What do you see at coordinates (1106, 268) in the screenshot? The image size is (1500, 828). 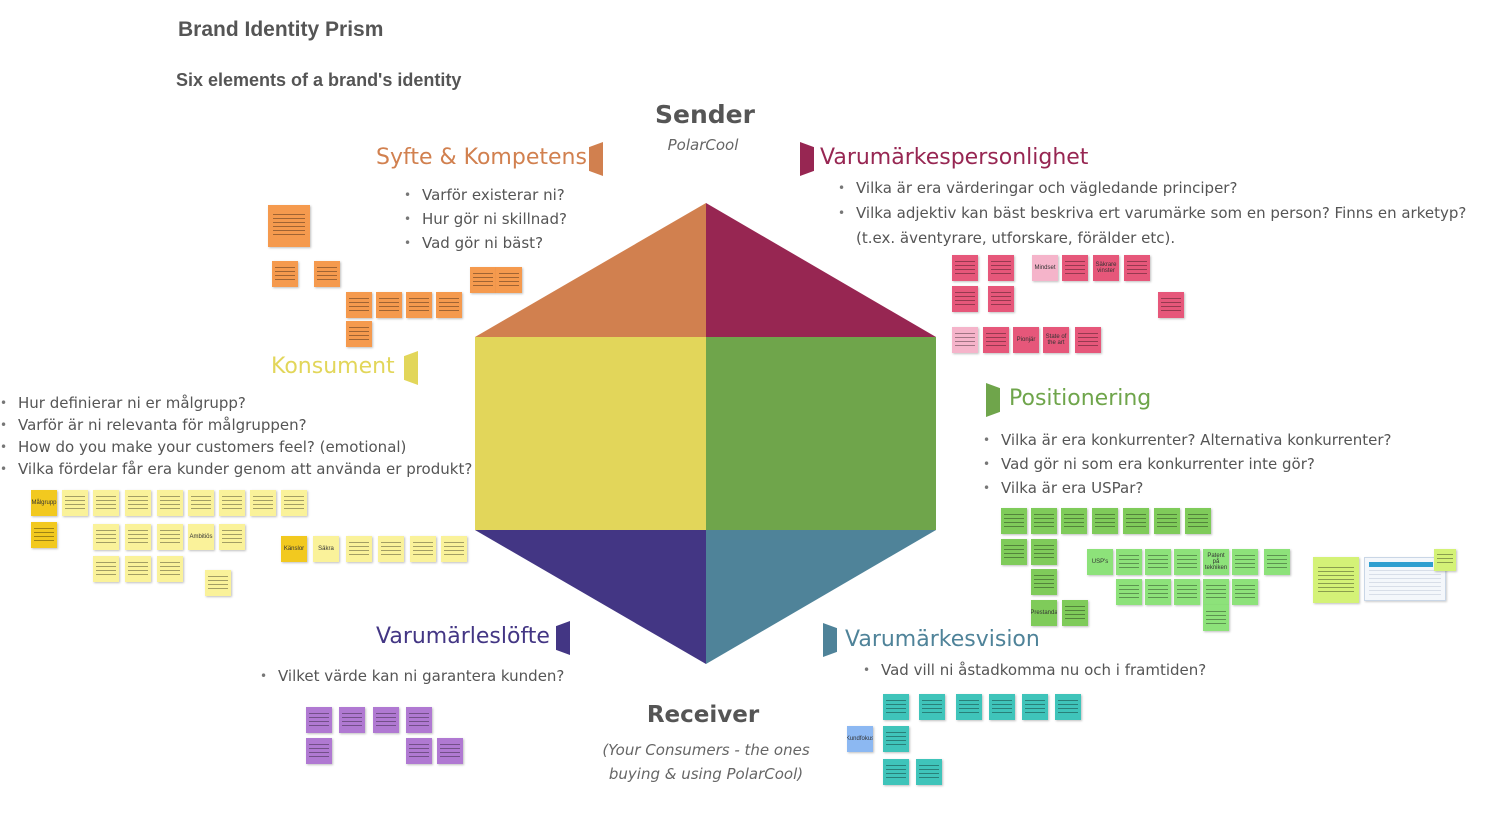 I see `sticky-note: Säkrare vinster` at bounding box center [1106, 268].